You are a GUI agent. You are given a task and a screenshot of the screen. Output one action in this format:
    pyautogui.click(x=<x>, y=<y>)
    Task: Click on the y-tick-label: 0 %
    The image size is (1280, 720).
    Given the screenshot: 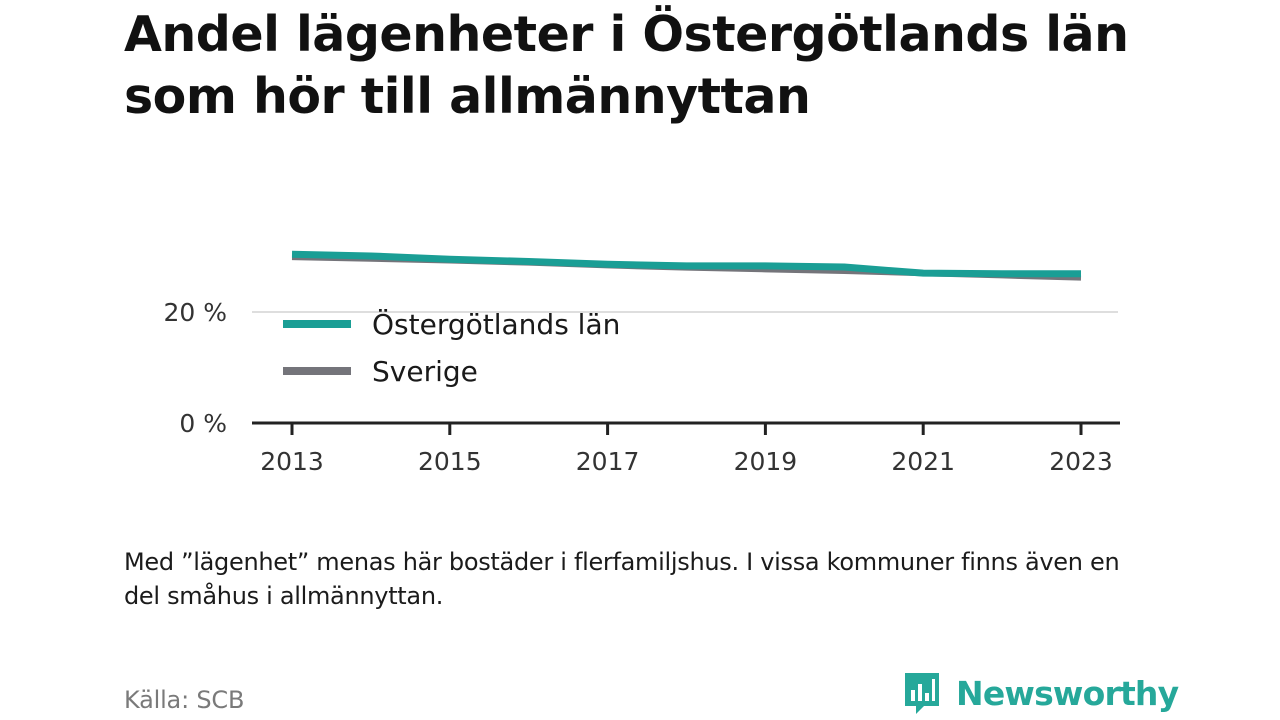 What is the action you would take?
    pyautogui.click(x=203, y=423)
    